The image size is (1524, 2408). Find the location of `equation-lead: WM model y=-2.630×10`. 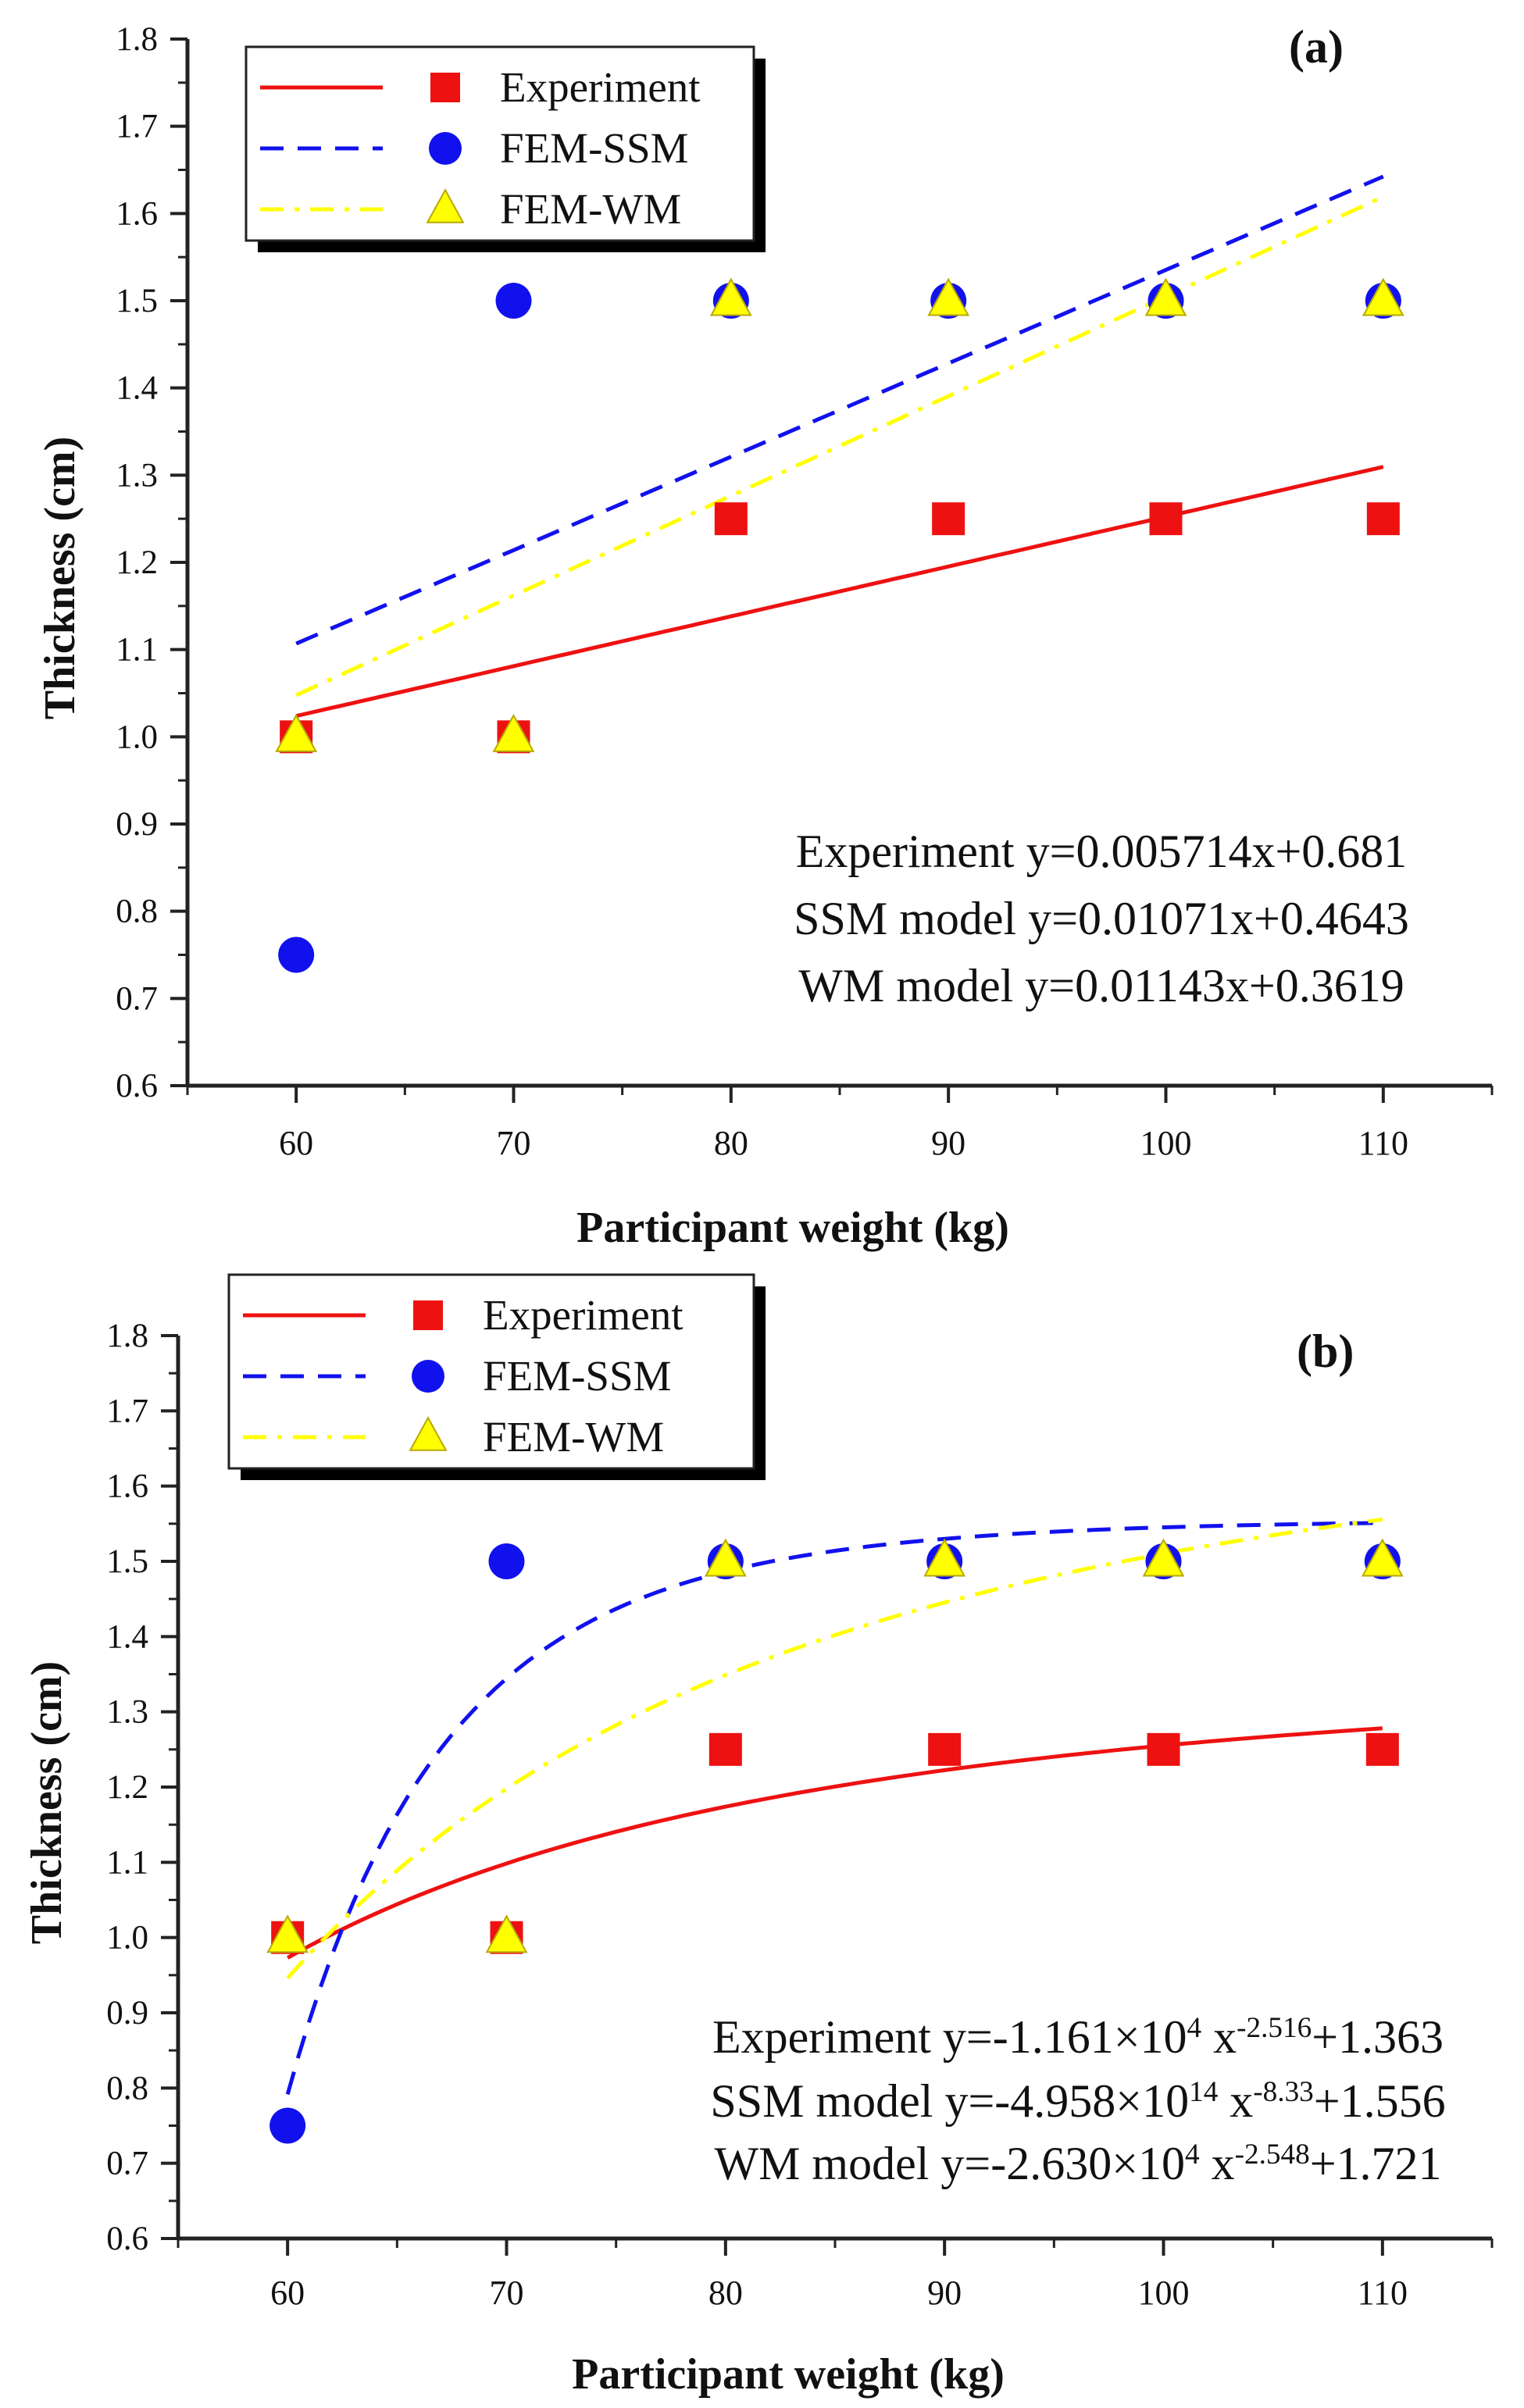

equation-lead: WM model y=-2.630×10 is located at coordinates (949, 2163).